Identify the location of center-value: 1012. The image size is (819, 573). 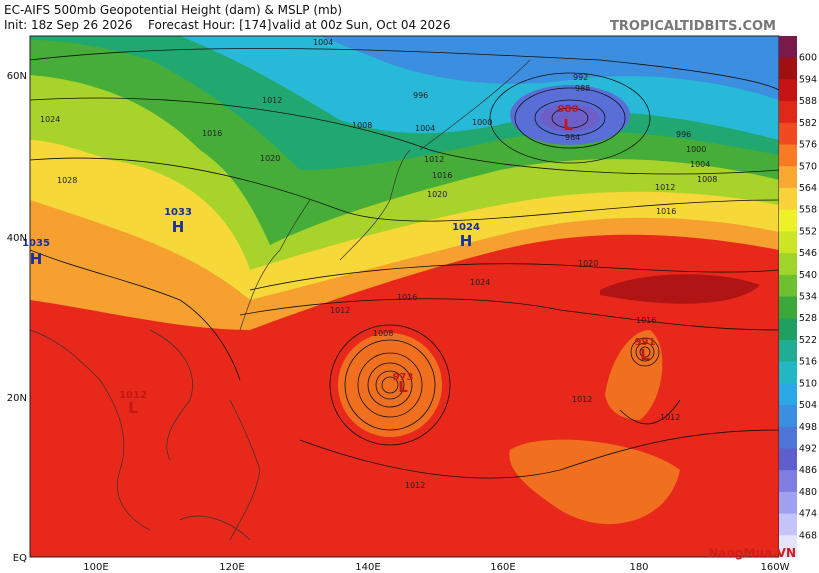
(133, 395).